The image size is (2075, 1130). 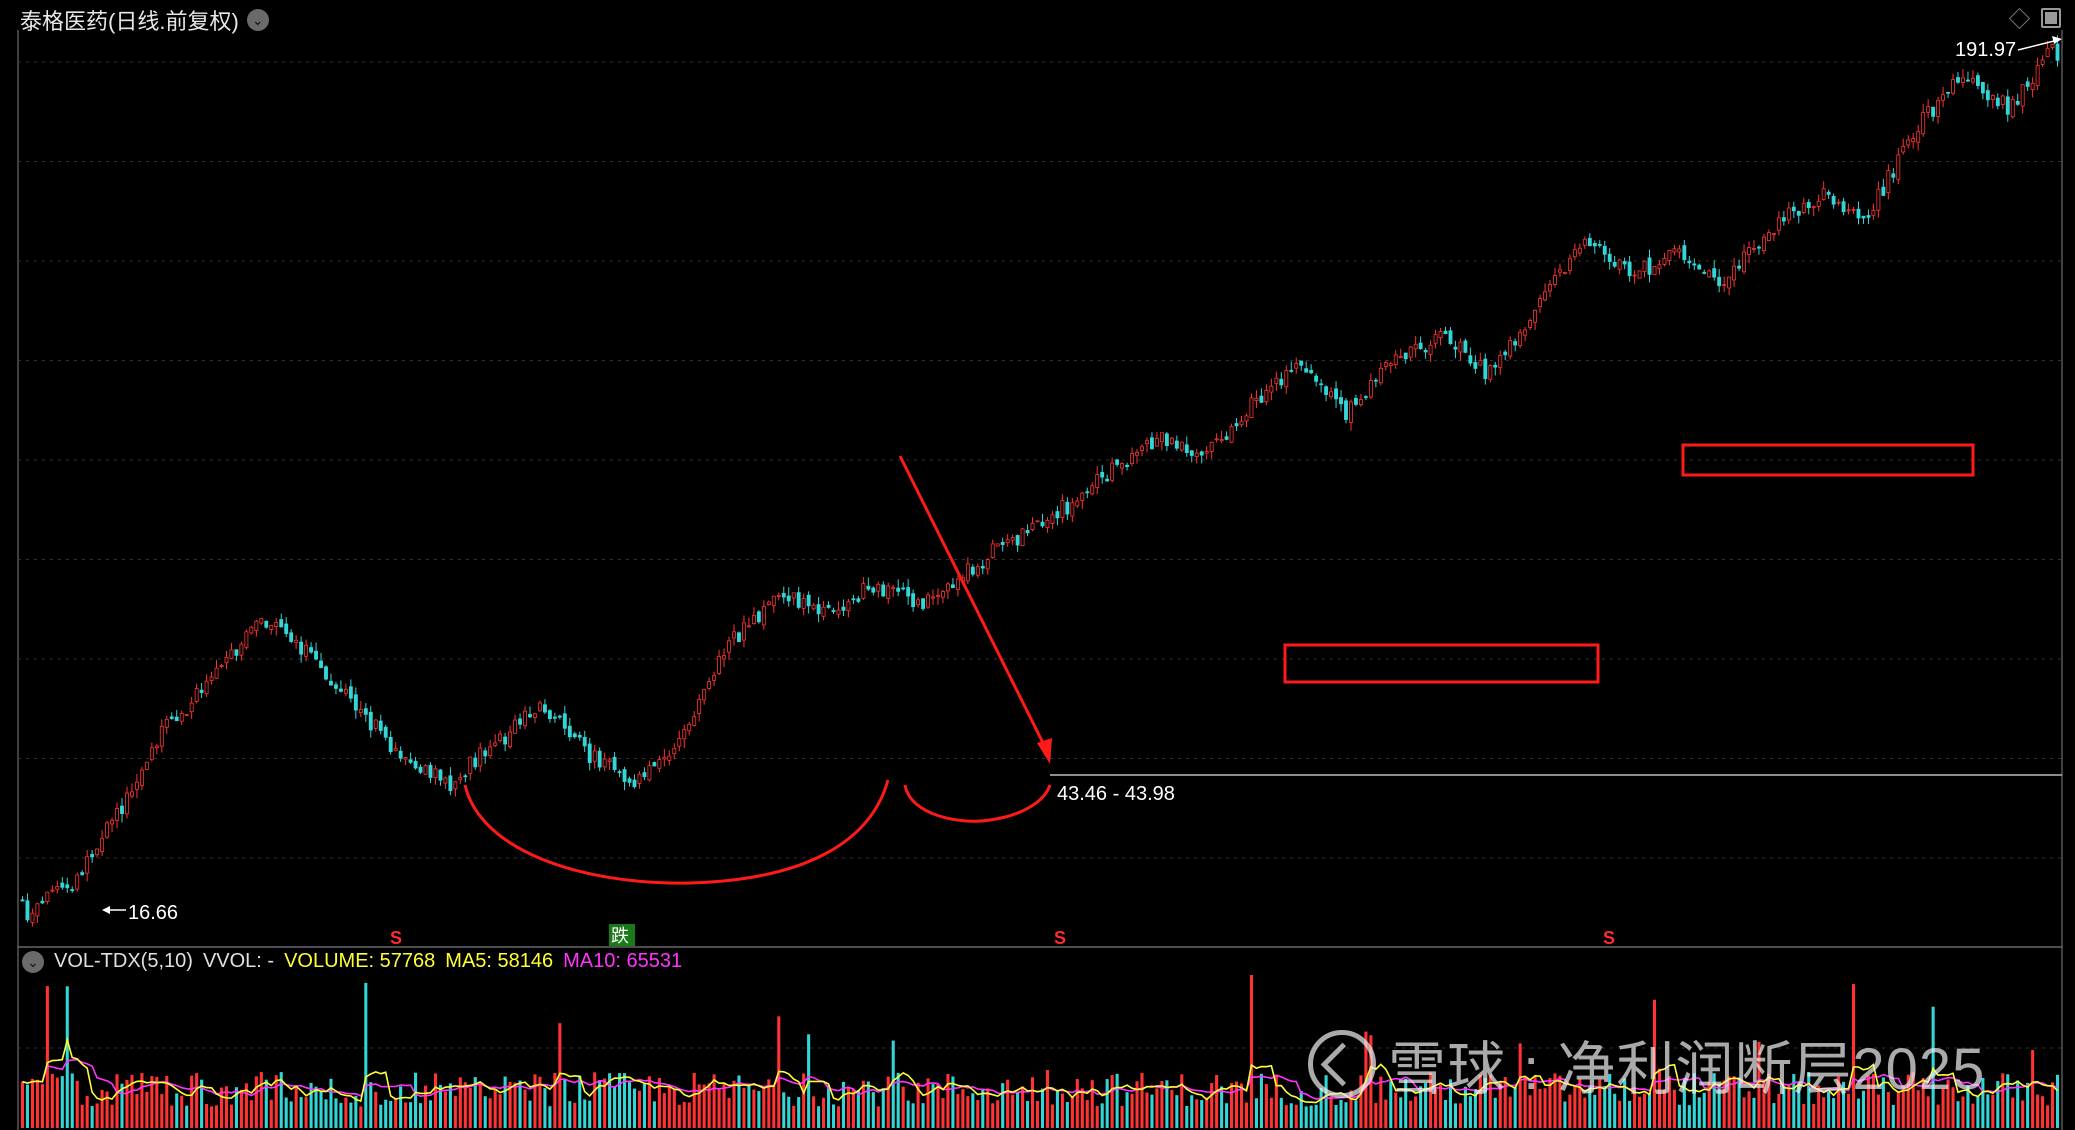 What do you see at coordinates (123, 961) in the screenshot?
I see `vol-indicator-name: VOL-TDX(5,10)` at bounding box center [123, 961].